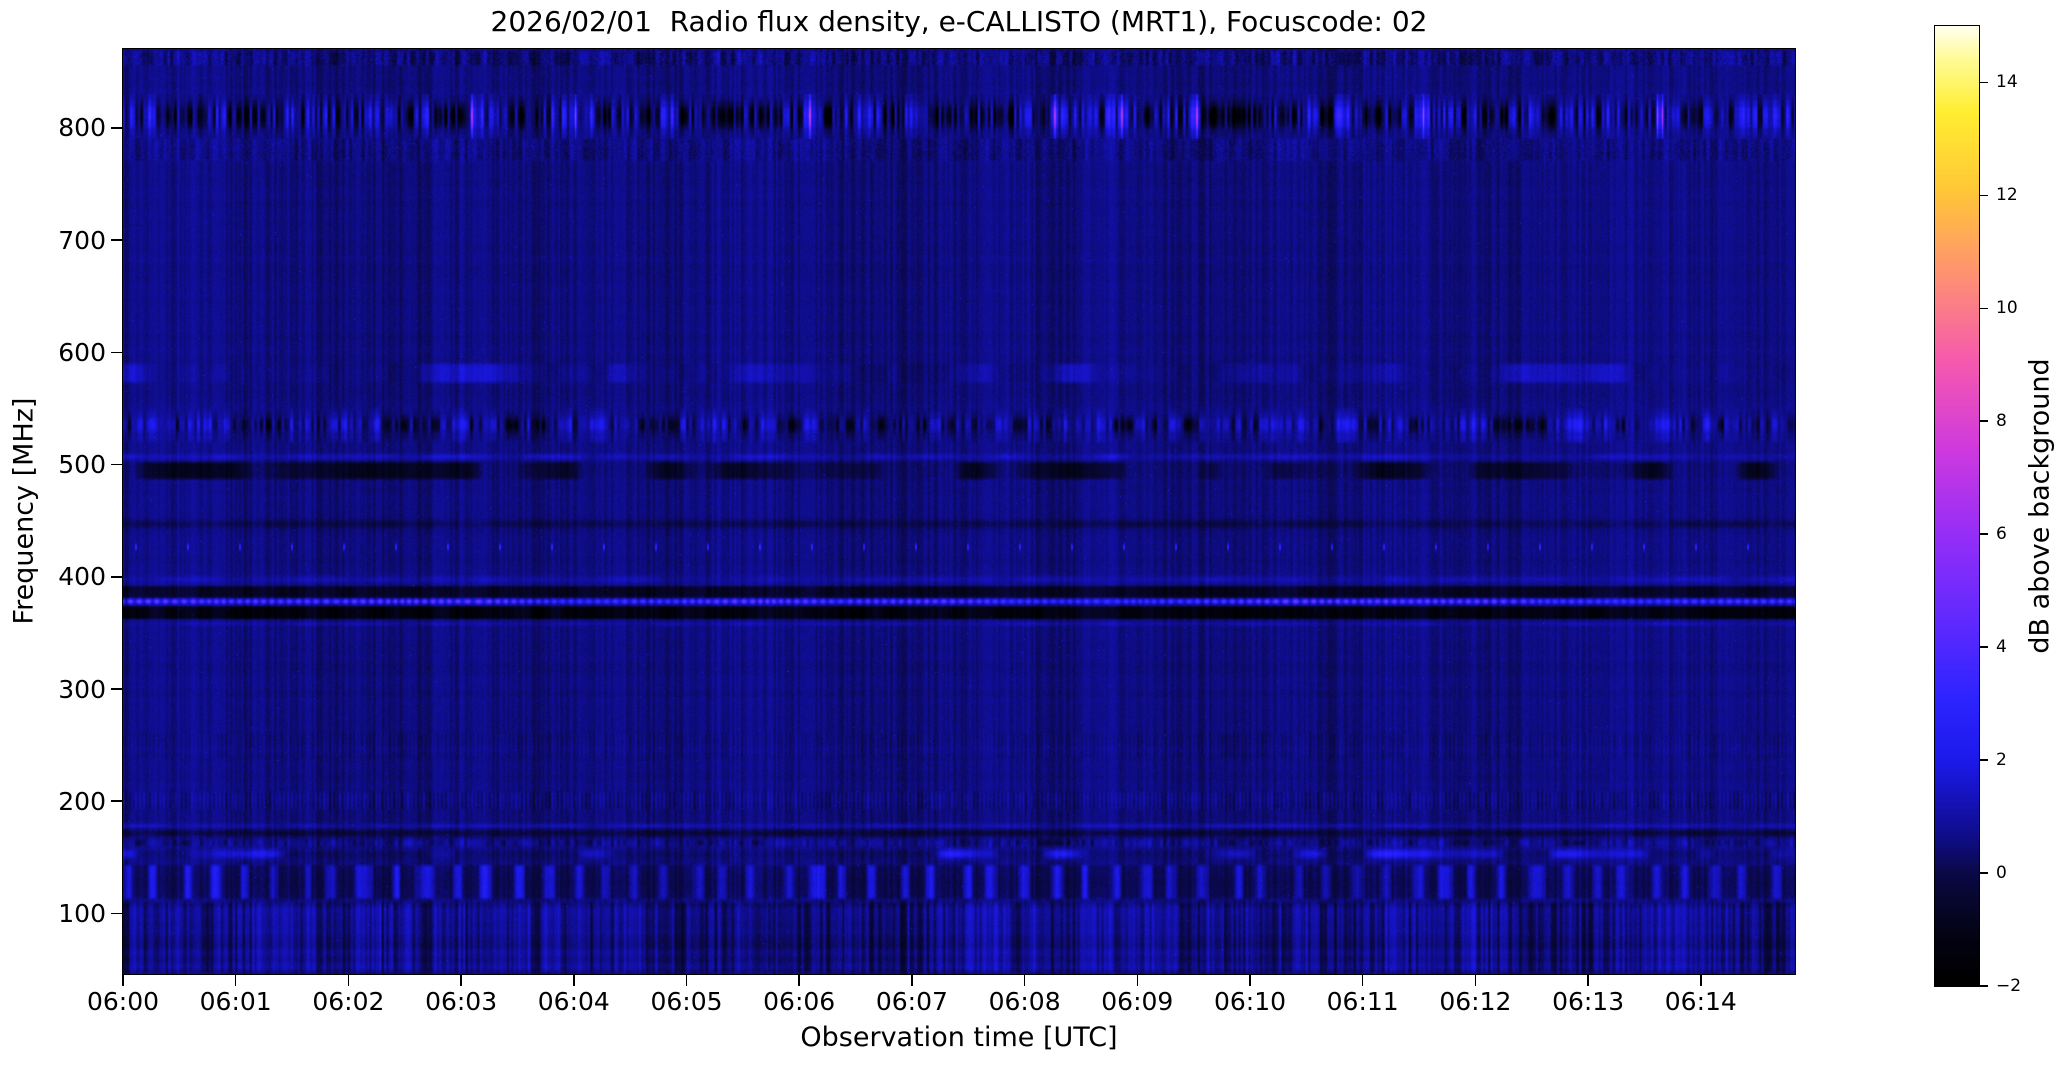 This screenshot has width=2066, height=1067. Describe the element at coordinates (2001, 759) in the screenshot. I see `colorbar-tick-label: 2` at that location.